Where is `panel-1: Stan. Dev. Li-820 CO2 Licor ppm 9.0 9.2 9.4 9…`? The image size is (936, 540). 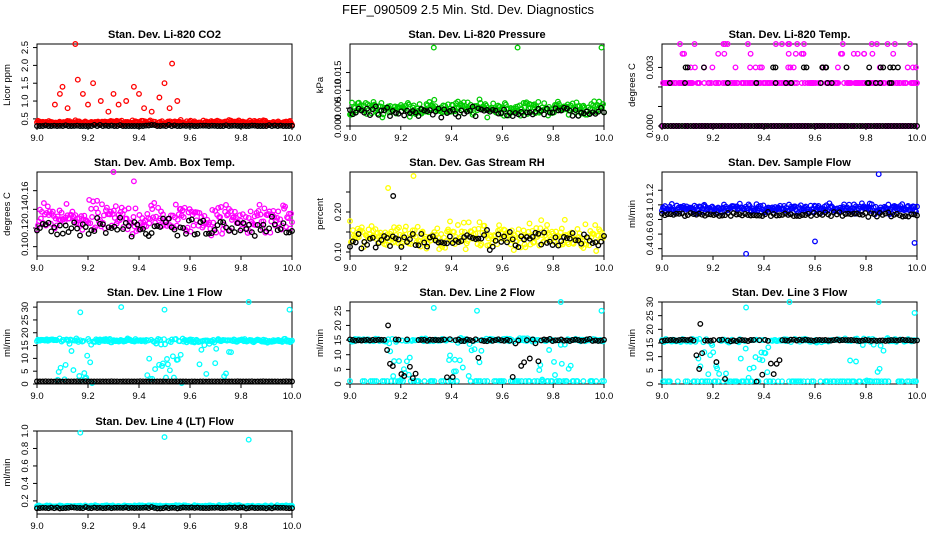 panel-1: Stan. Dev. Li-820 CO2 Licor ppm 9.0 9.2 9.4 9… is located at coordinates (151, 86).